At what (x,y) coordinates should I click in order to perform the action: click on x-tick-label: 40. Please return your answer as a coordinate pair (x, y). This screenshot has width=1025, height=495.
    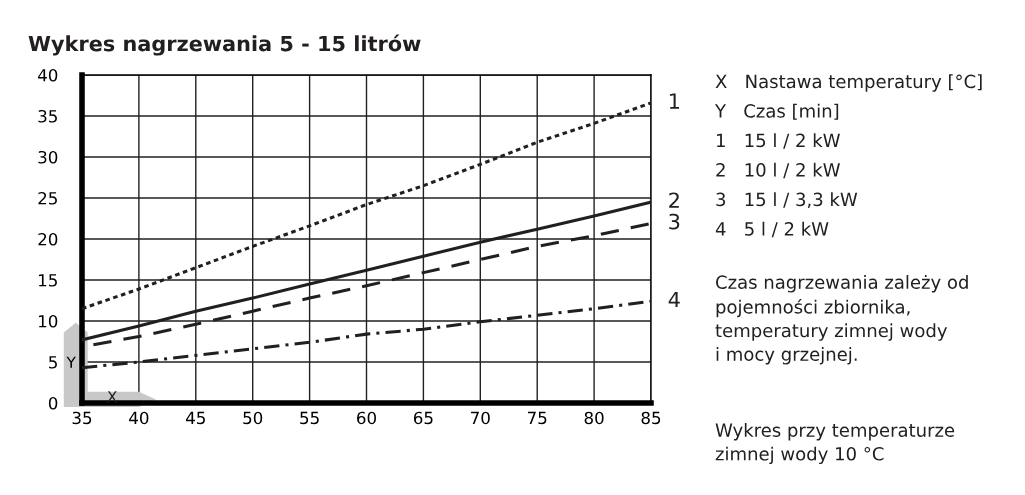
    Looking at the image, I should click on (139, 418).